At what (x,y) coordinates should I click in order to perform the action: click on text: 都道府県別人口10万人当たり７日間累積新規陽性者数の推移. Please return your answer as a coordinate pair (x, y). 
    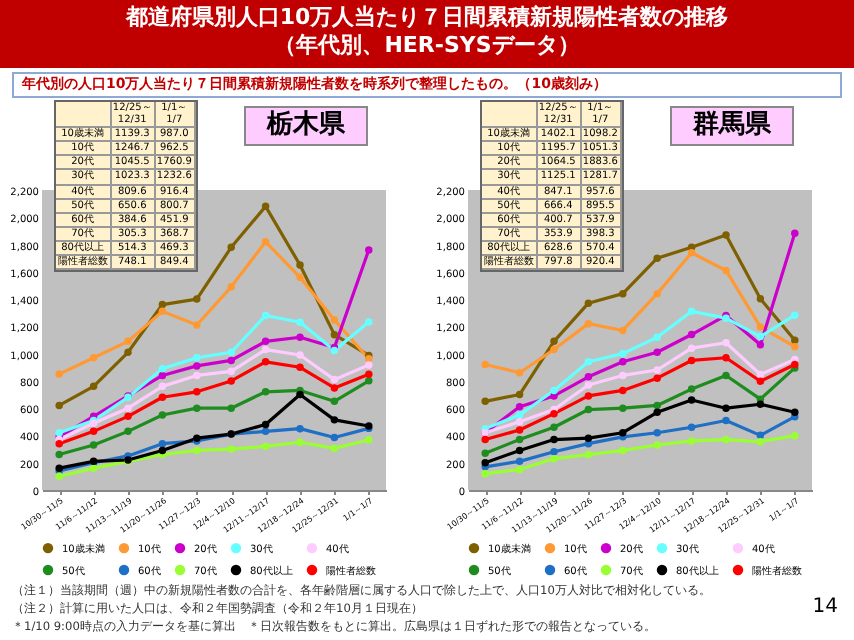
    Looking at the image, I should click on (427, 18).